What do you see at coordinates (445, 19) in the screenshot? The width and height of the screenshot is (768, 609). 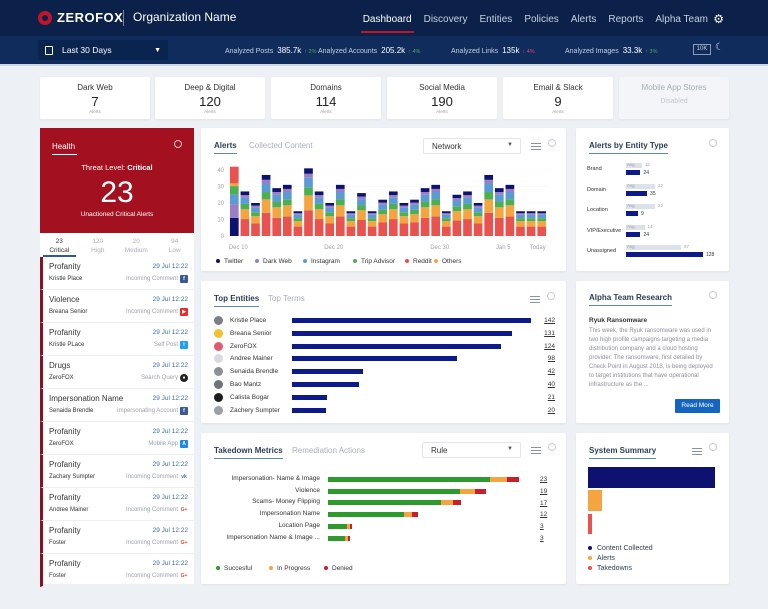 I see `nav-discovery: Discovery` at bounding box center [445, 19].